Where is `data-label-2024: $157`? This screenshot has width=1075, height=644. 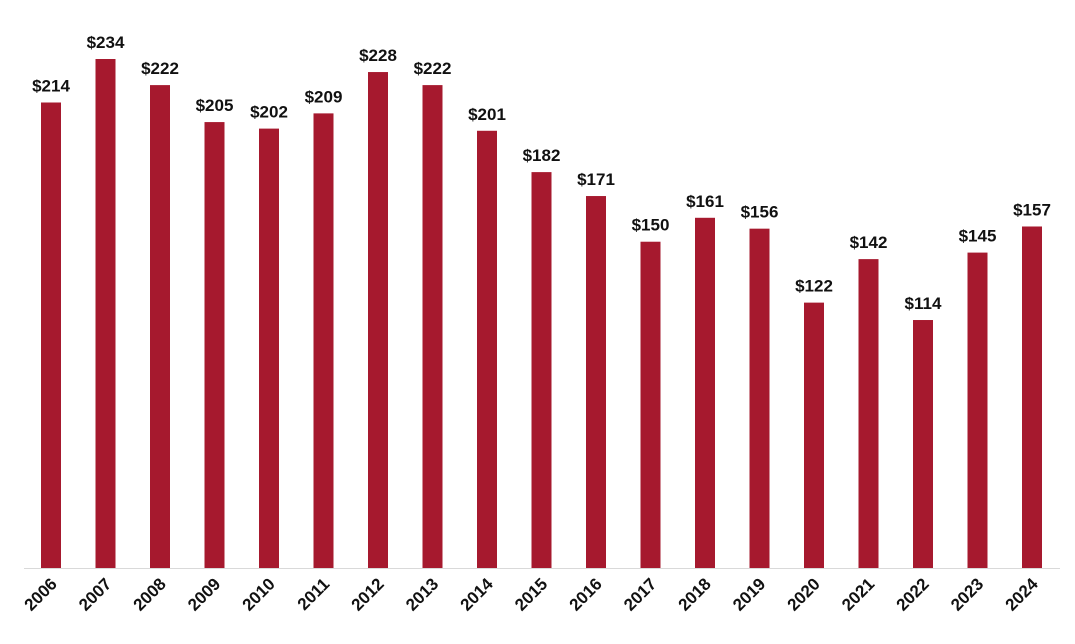 data-label-2024: $157 is located at coordinates (1032, 209).